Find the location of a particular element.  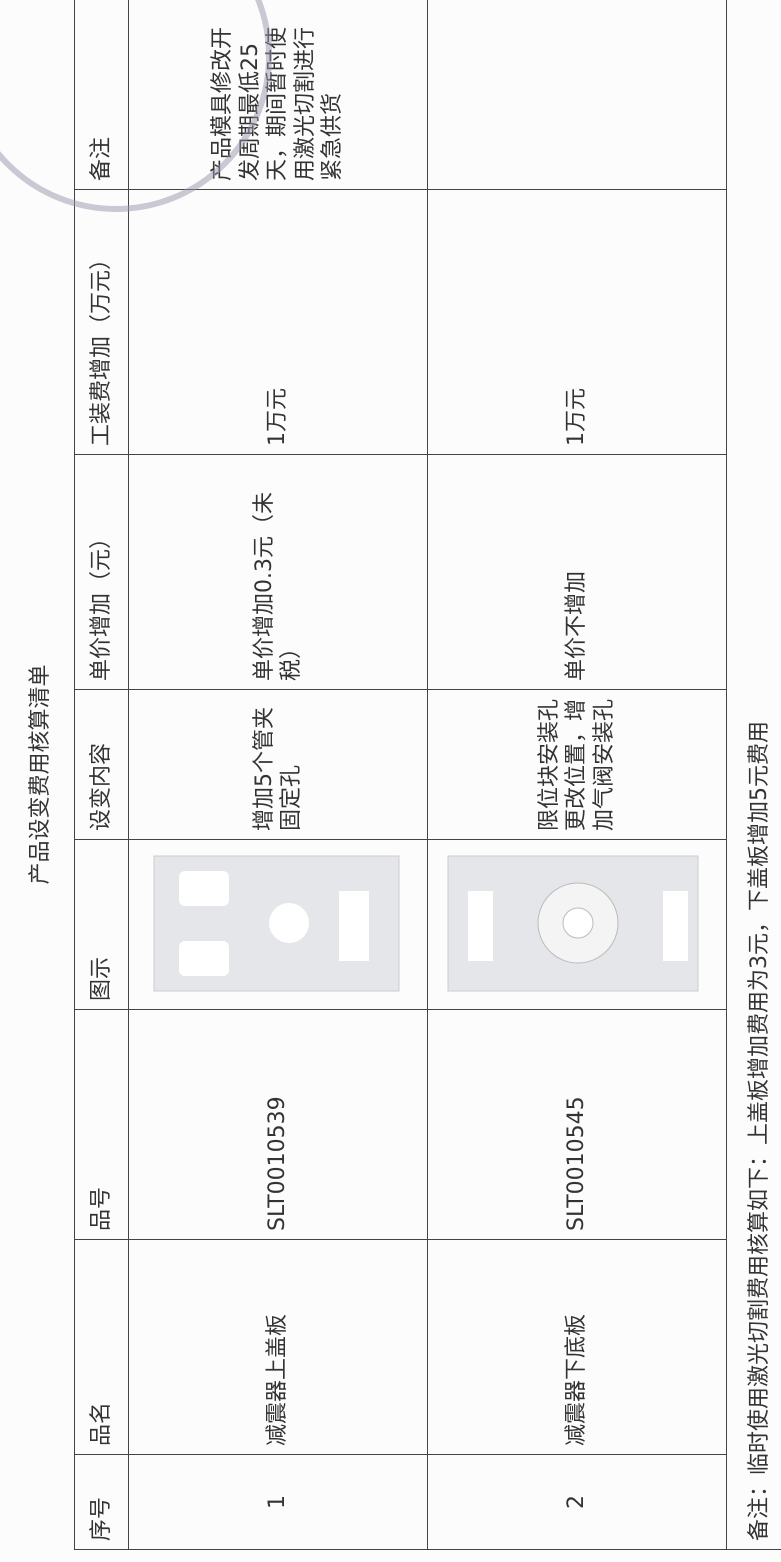

cell: 单价不增加 is located at coordinates (577, 572).